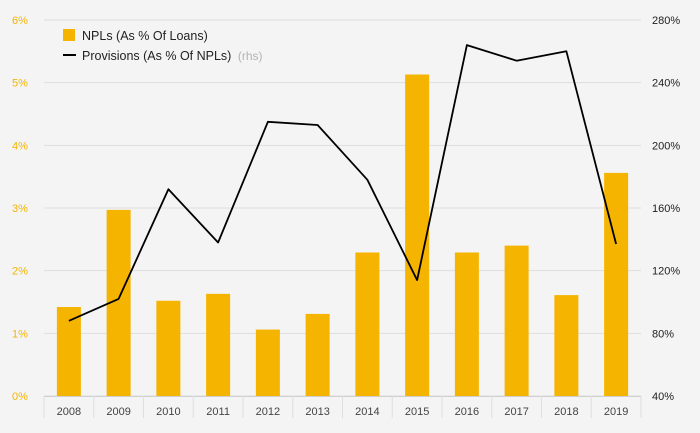 The height and width of the screenshot is (433, 700). What do you see at coordinates (516, 320) in the screenshot?
I see `bar-2017` at bounding box center [516, 320].